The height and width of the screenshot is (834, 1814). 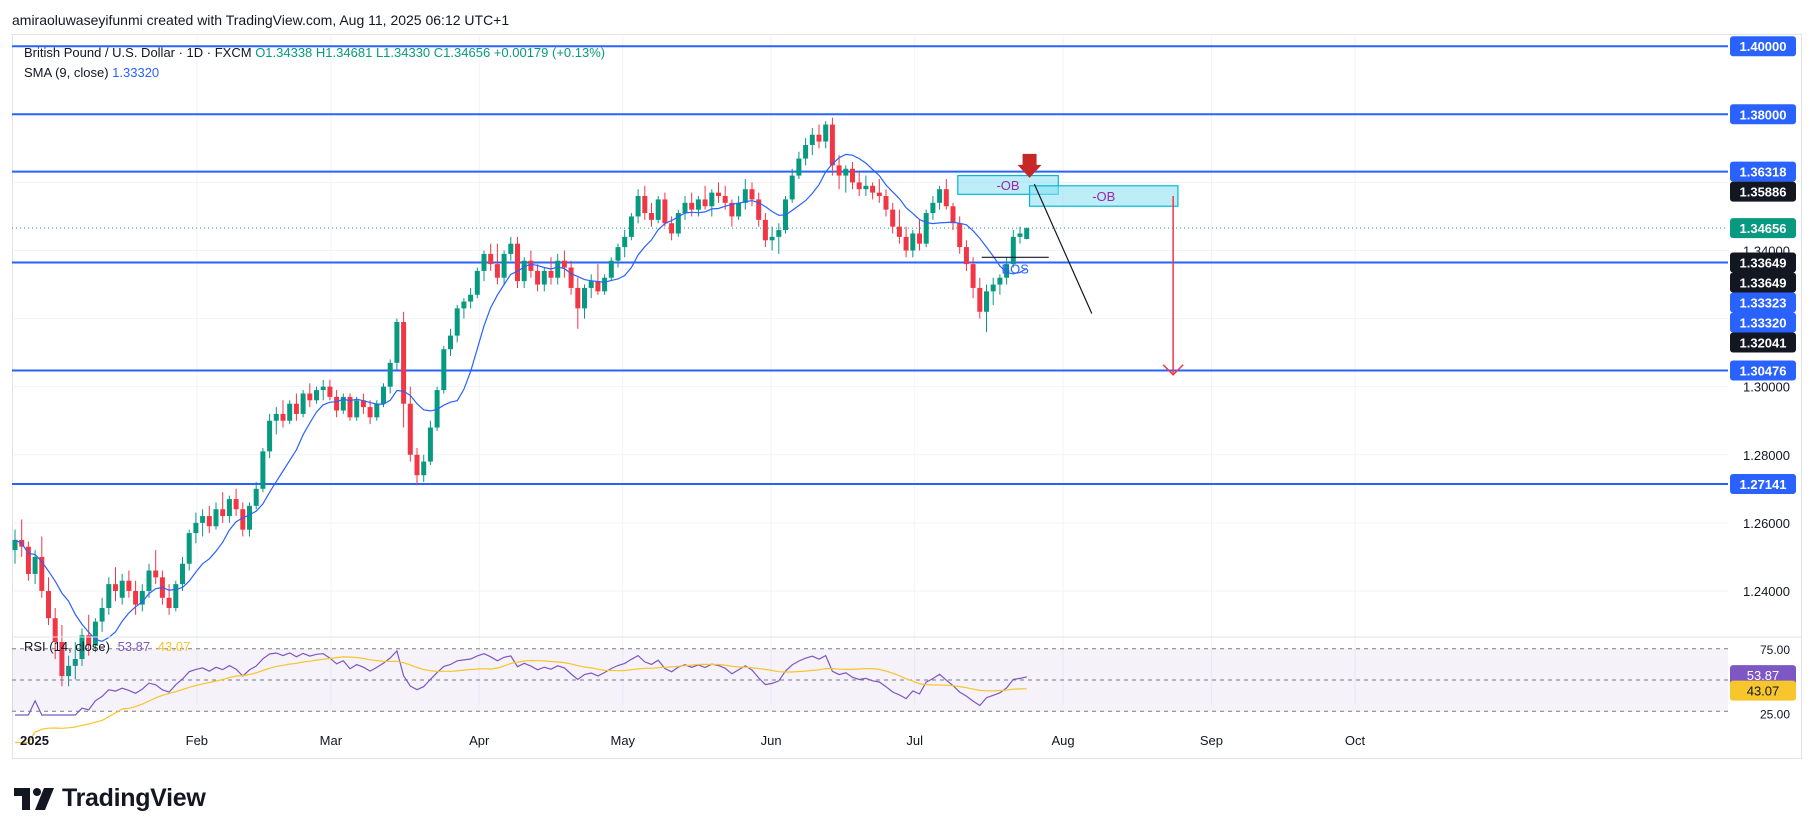 What do you see at coordinates (67, 646) in the screenshot?
I see `rsi-label: RSI (14, close)` at bounding box center [67, 646].